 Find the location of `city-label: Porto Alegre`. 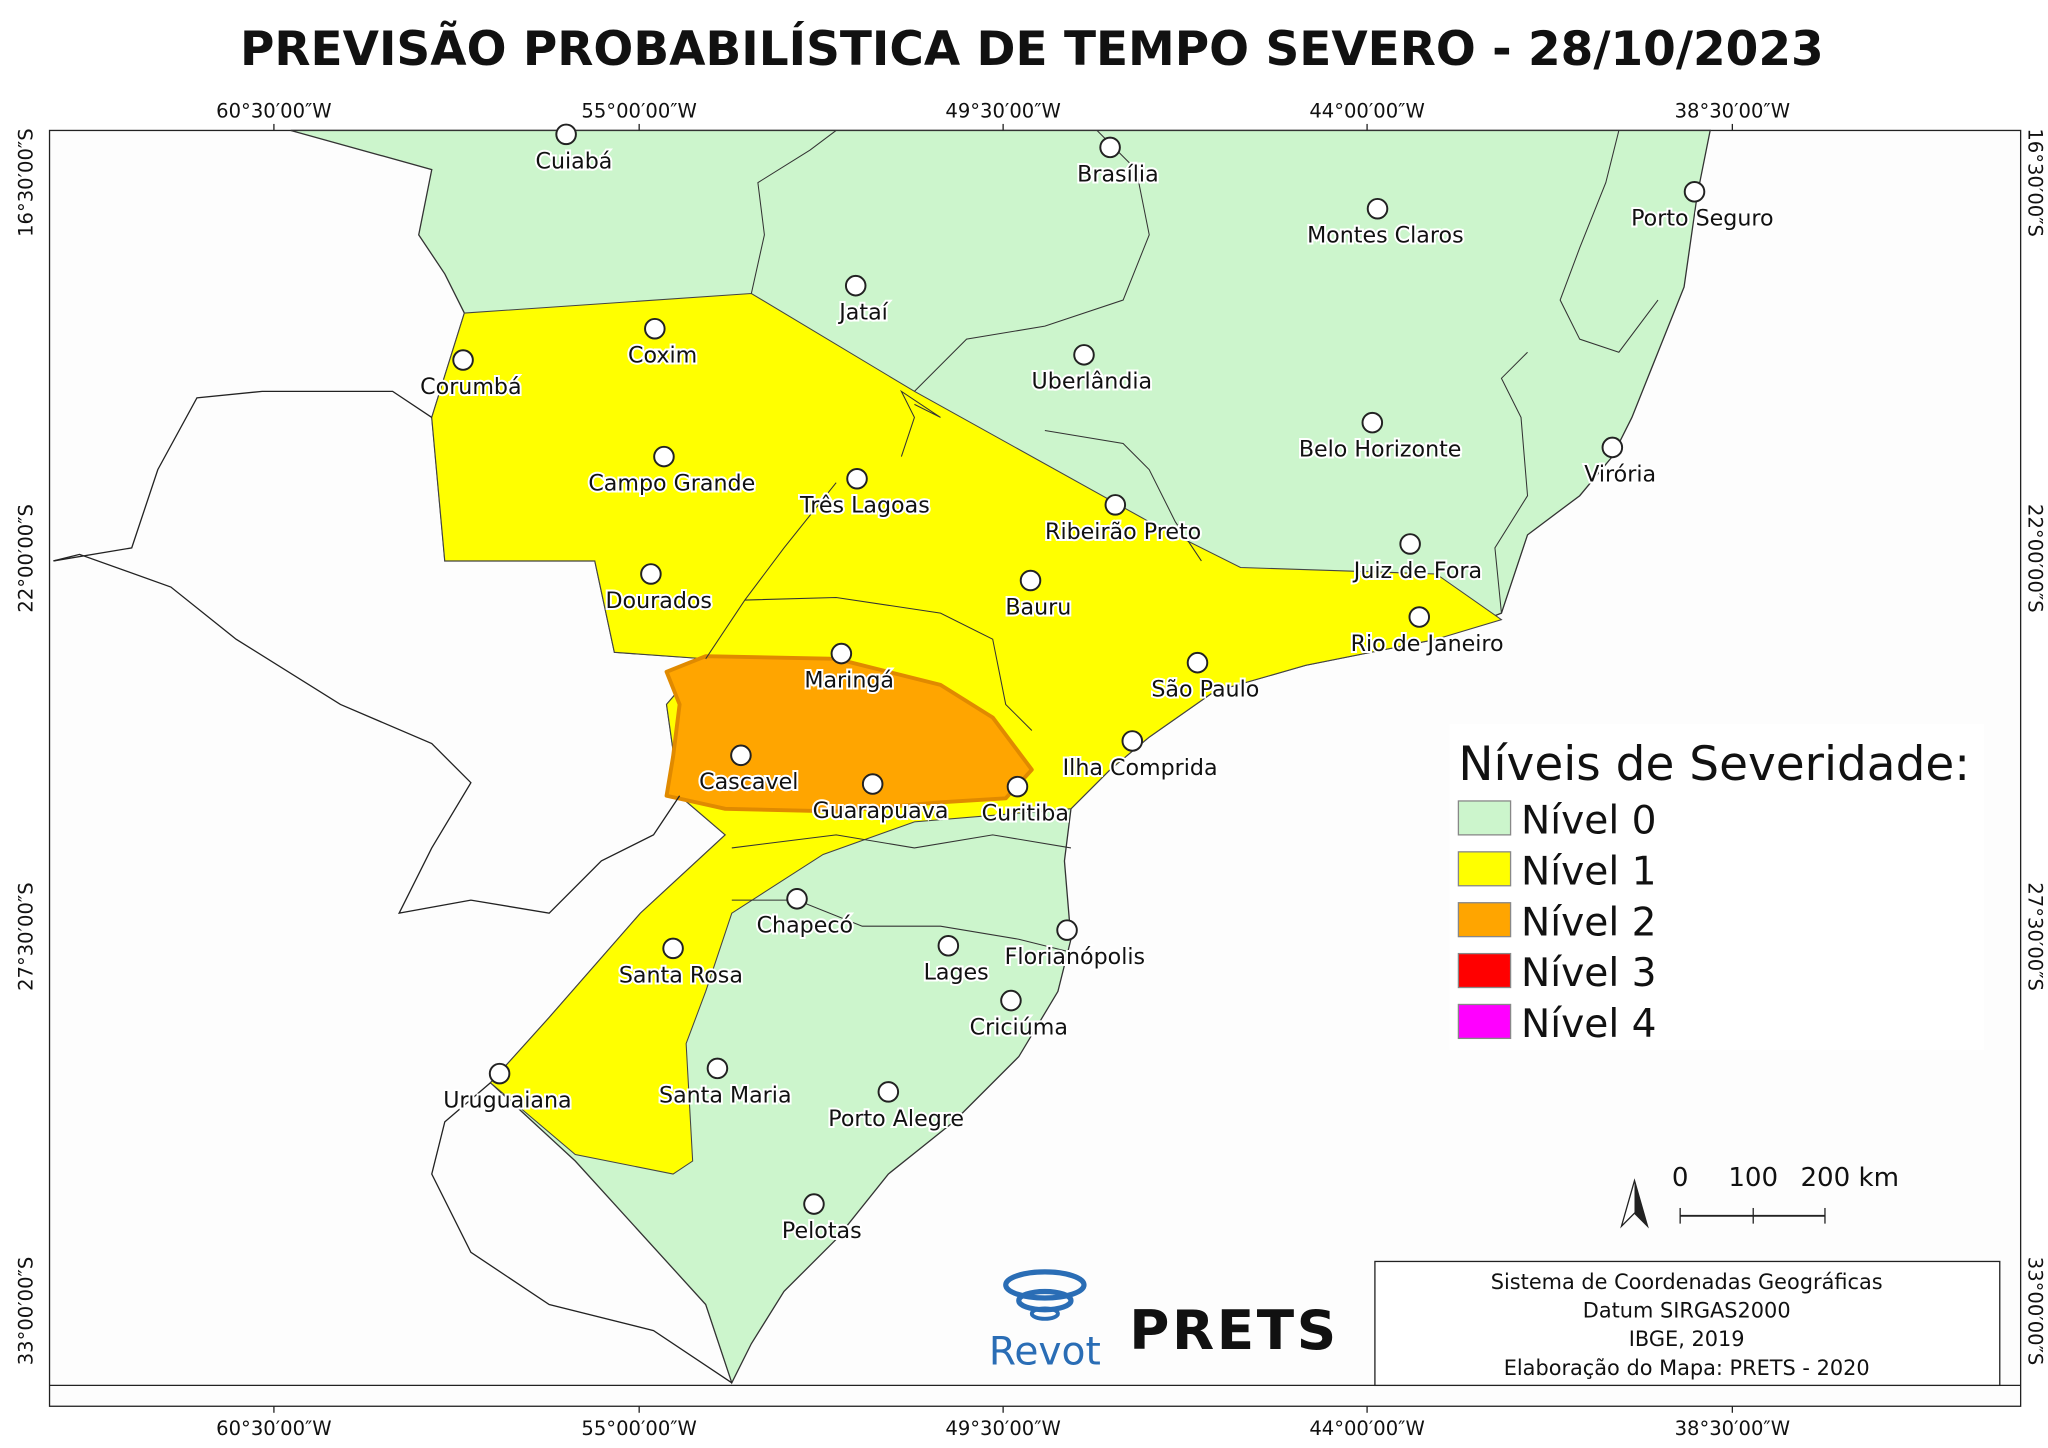

city-label: Porto Alegre is located at coordinates (896, 1119).